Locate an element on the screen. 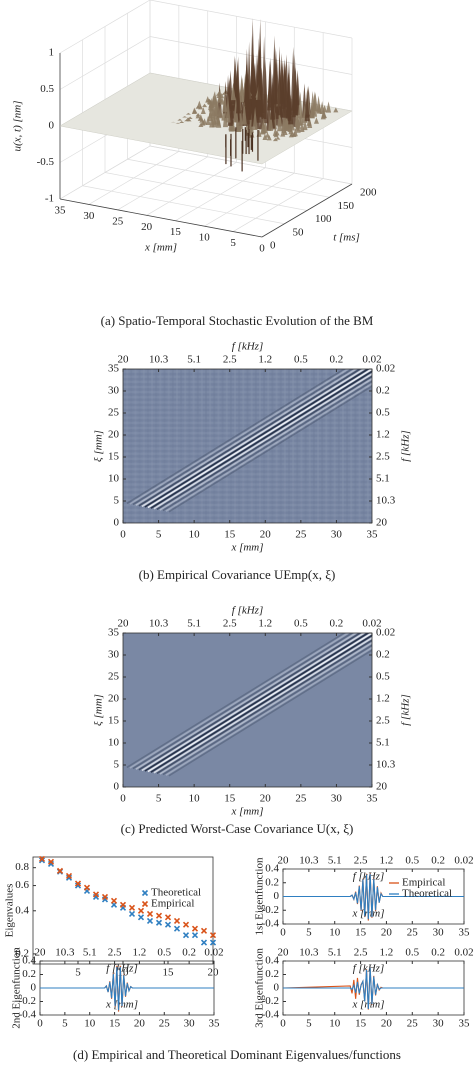 This screenshot has width=474, height=1069. y-axis-label: 3rd Eigenfunction is located at coordinates (260, 988).